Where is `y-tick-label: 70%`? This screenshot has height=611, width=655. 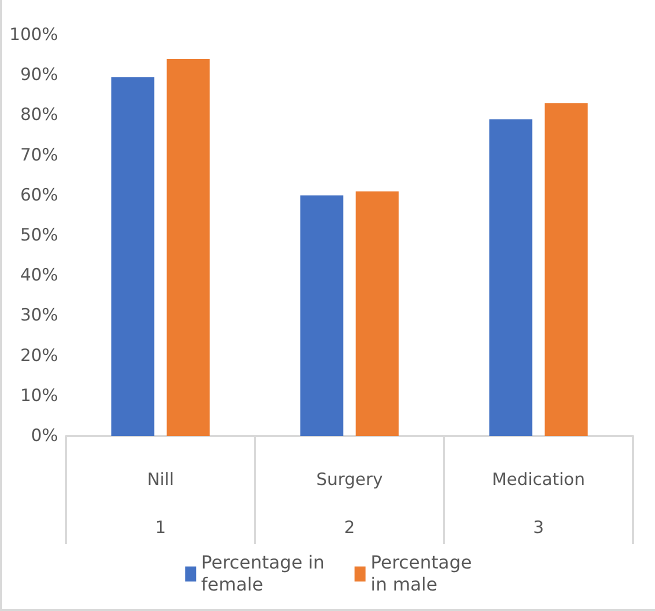
y-tick-label: 70% is located at coordinates (39, 155).